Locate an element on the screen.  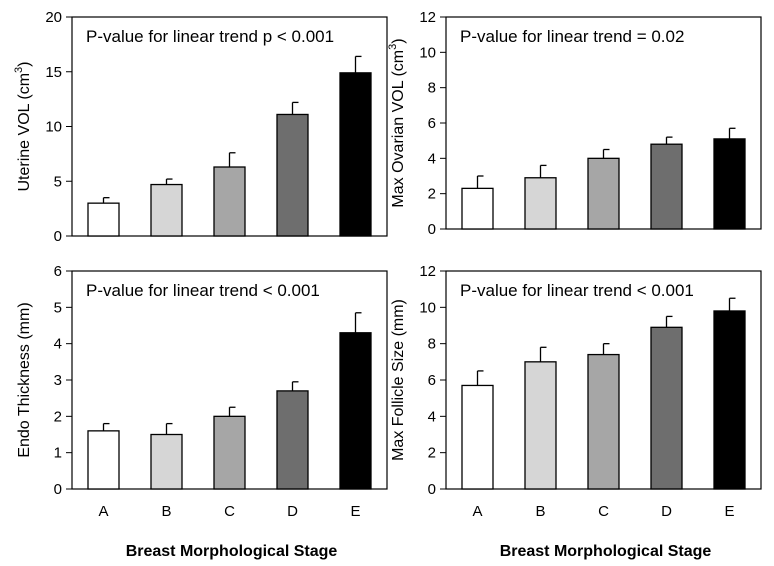
follicle-size-y-tick-label: 0 is located at coordinates (432, 489).